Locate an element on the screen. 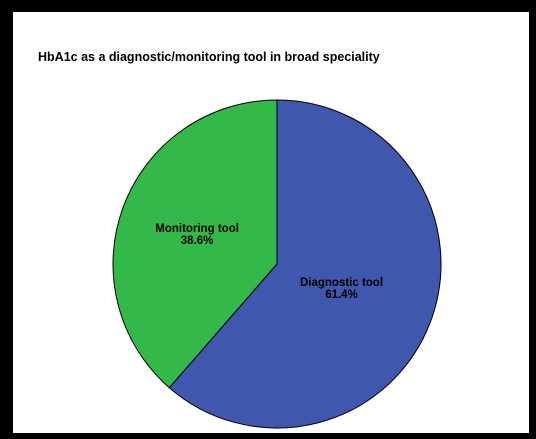 This screenshot has height=439, width=536. slice-label-diagnostic-tool: Diagnostic tool is located at coordinates (341, 283).